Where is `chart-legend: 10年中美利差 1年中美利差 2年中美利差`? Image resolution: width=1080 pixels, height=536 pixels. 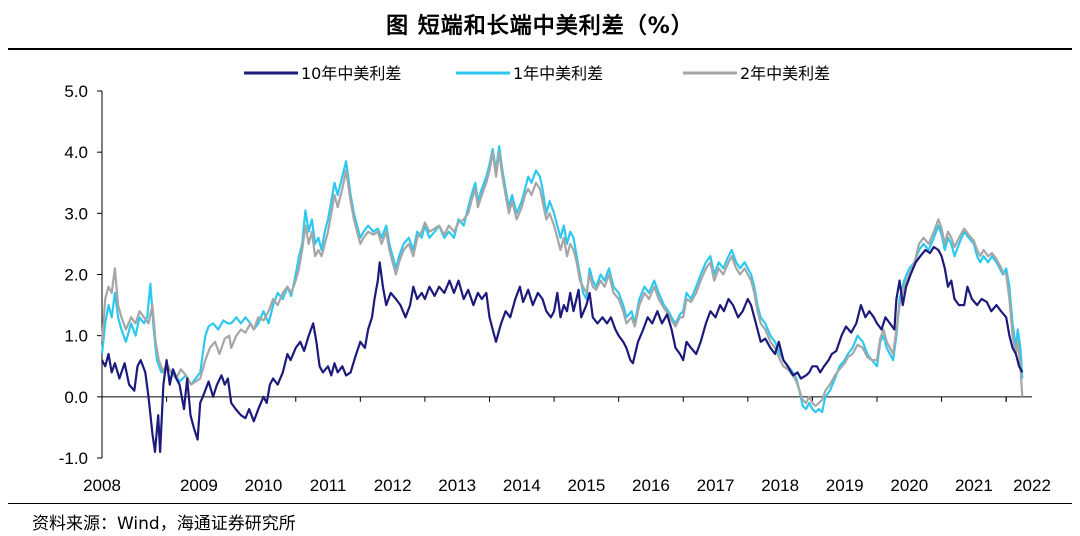 chart-legend: 10年中美利差 1年中美利差 2年中美利差 is located at coordinates (537, 73).